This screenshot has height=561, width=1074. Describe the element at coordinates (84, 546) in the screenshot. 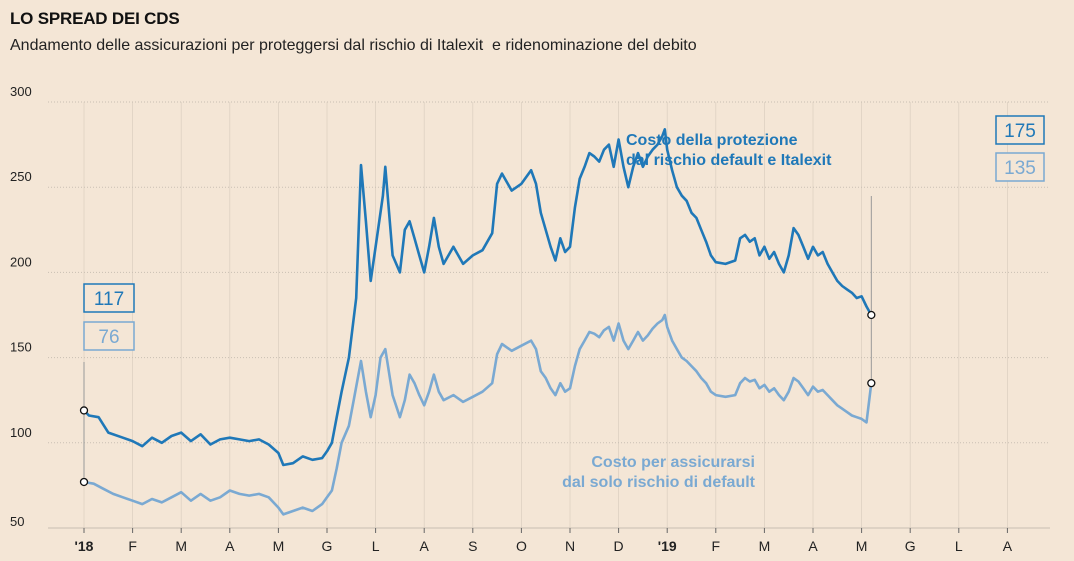

I see `x-tick-label: '18` at that location.